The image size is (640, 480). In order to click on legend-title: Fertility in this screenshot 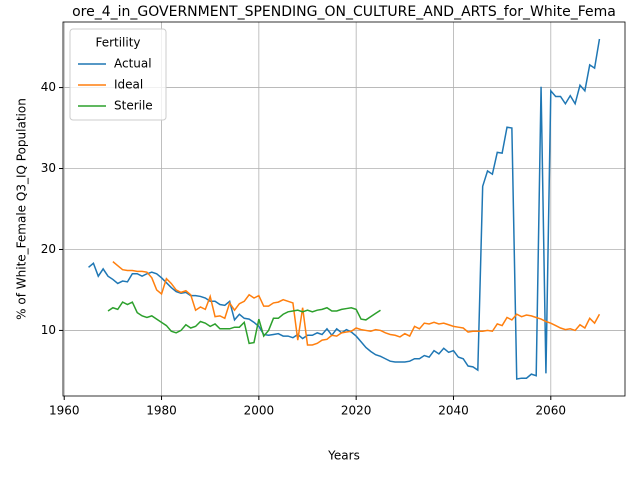, I will do `click(117, 43)`.